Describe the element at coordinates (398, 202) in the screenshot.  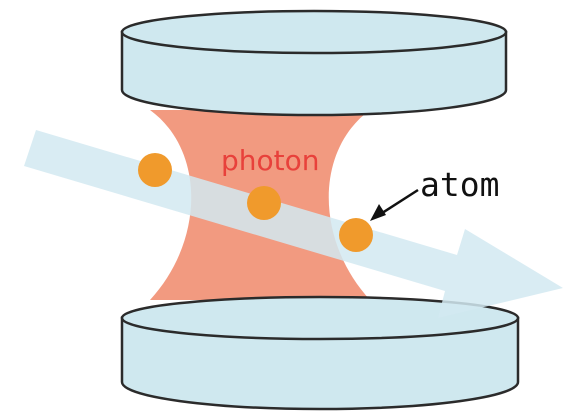
I see `atom-pointer-arrow` at that location.